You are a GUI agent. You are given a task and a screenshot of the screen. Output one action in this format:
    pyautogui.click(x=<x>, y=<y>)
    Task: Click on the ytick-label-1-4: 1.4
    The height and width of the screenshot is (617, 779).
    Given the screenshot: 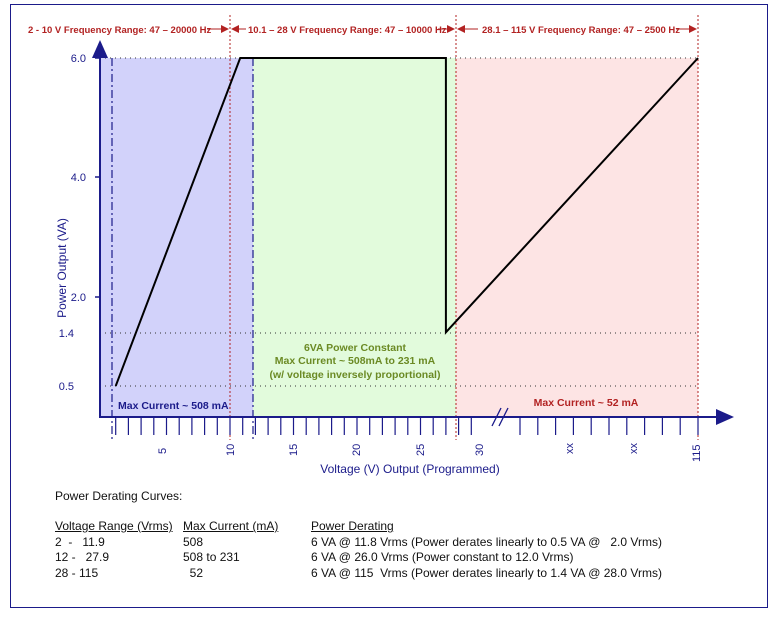 What is the action you would take?
    pyautogui.click(x=66, y=334)
    